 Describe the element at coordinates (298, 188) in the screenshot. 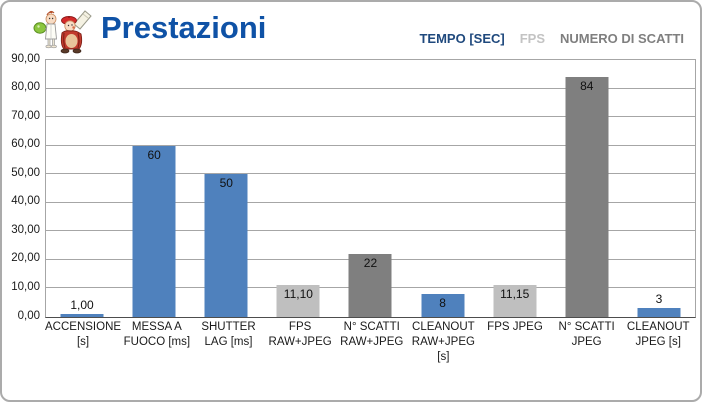

I see `bar-slot: 11,10` at that location.